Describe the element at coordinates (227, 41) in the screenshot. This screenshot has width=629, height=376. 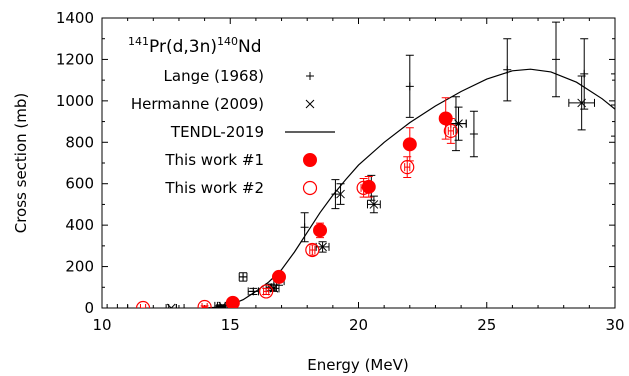
I see `title-product-mass: 140` at that location.